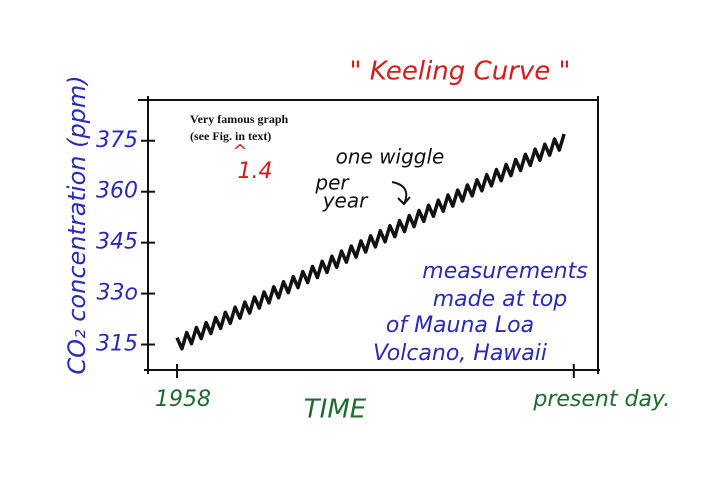  Describe the element at coordinates (345, 201) in the screenshot. I see `annotation: year` at that location.